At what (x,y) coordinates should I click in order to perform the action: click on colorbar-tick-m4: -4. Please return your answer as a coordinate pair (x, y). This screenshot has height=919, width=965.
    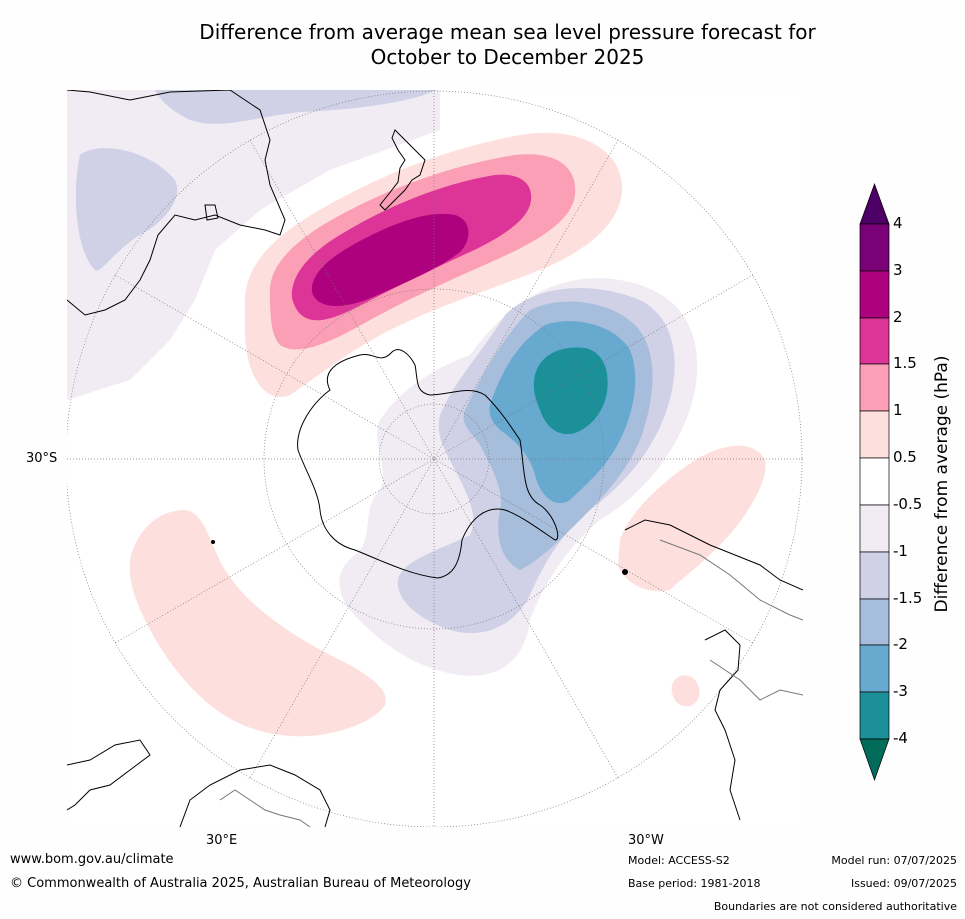
    Looking at the image, I should click on (900, 738).